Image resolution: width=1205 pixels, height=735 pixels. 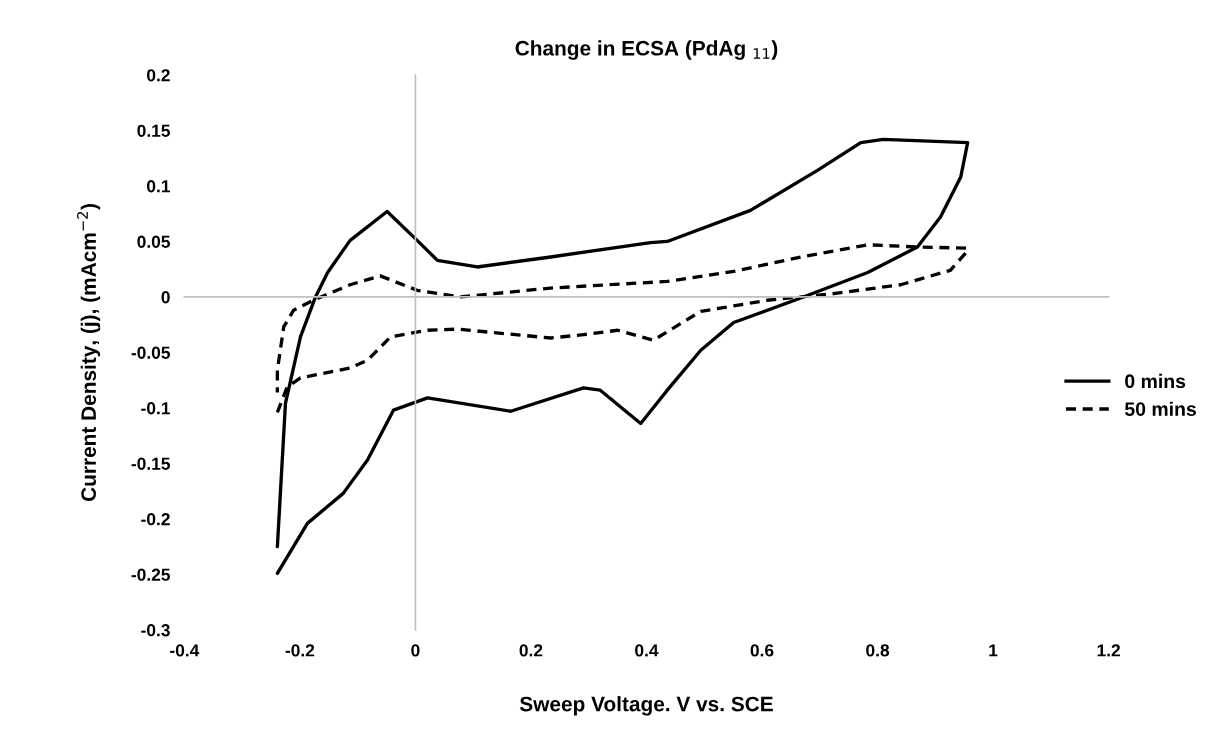 I want to click on y-tick-label: 0.05, so click(x=153, y=241).